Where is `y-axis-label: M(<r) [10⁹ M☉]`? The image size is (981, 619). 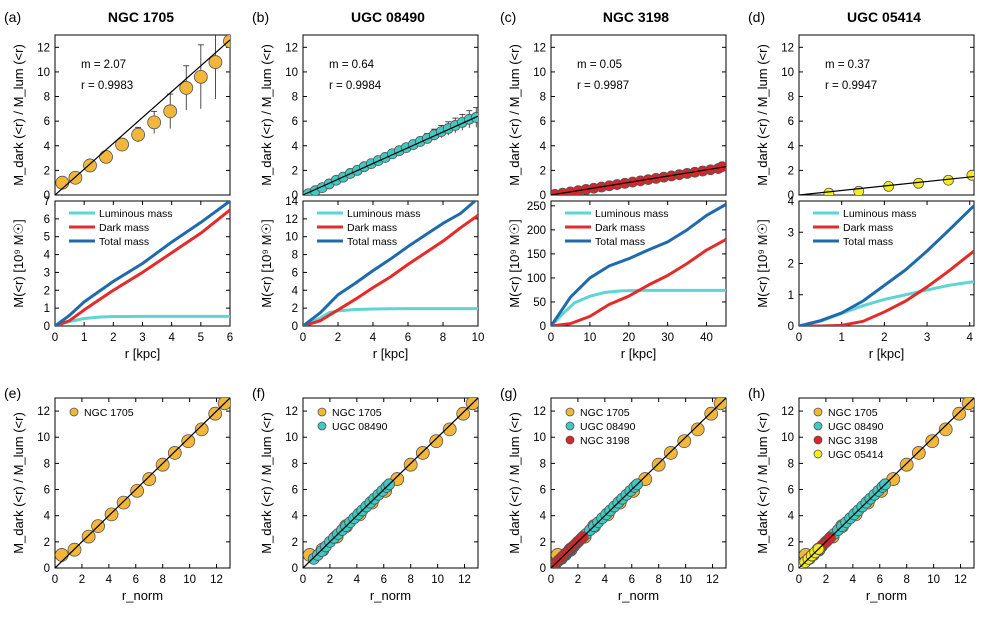 y-axis-label: M(<r) [10⁹ M☉] is located at coordinates (266, 263).